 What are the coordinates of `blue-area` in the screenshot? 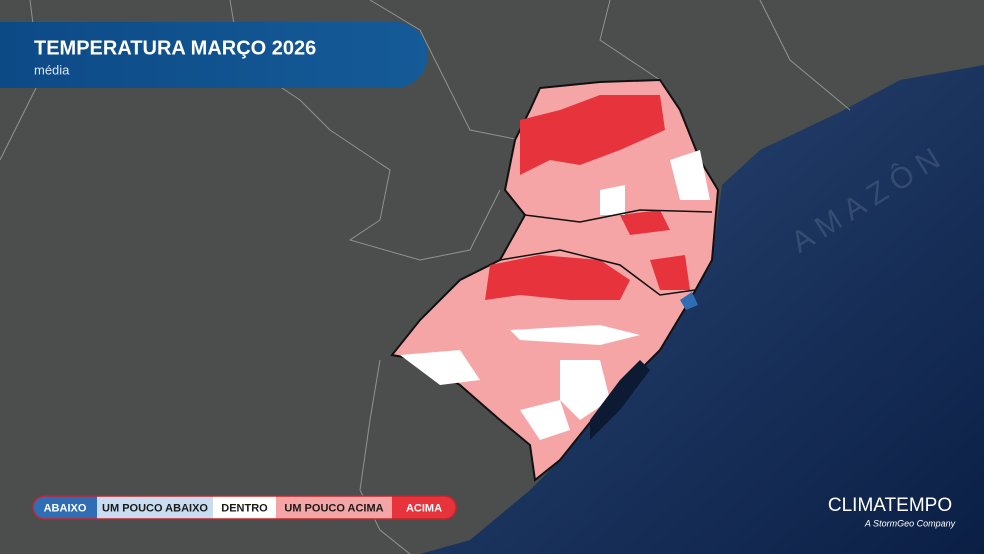 It's located at (689, 301).